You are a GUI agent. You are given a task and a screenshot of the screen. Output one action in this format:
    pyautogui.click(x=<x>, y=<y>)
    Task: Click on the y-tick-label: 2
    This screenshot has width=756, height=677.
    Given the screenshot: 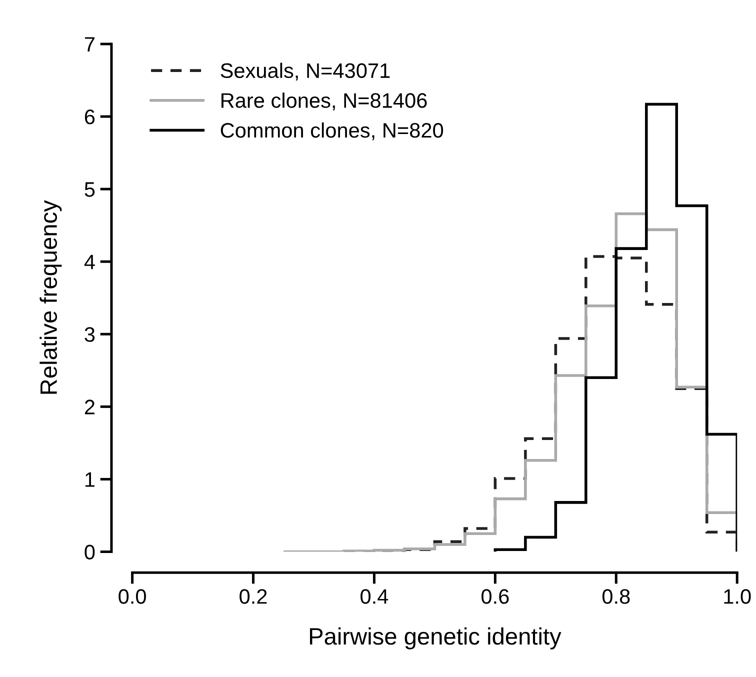 What is the action you would take?
    pyautogui.click(x=89, y=407)
    